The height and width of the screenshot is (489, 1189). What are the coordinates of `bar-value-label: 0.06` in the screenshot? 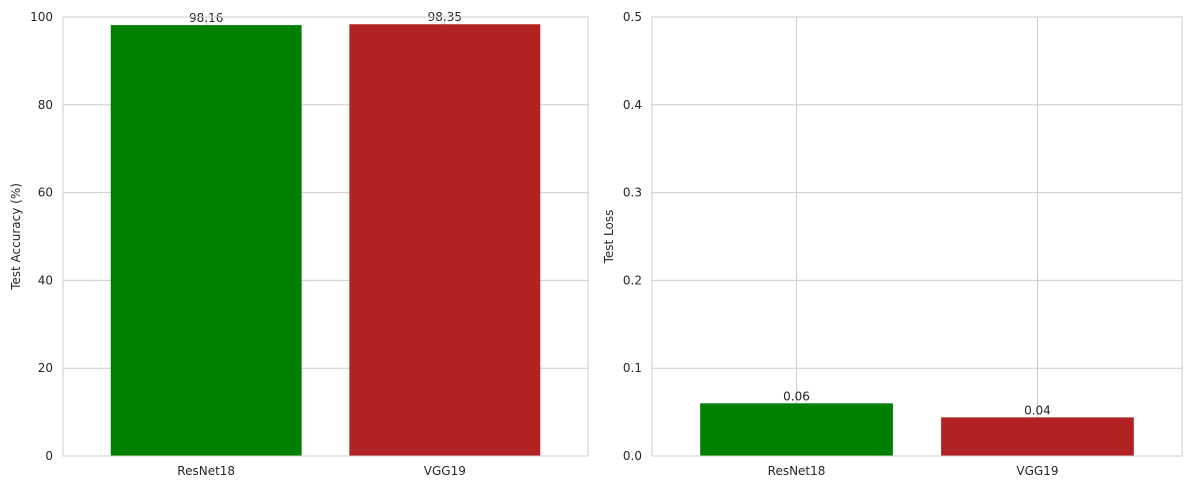 It's located at (796, 396).